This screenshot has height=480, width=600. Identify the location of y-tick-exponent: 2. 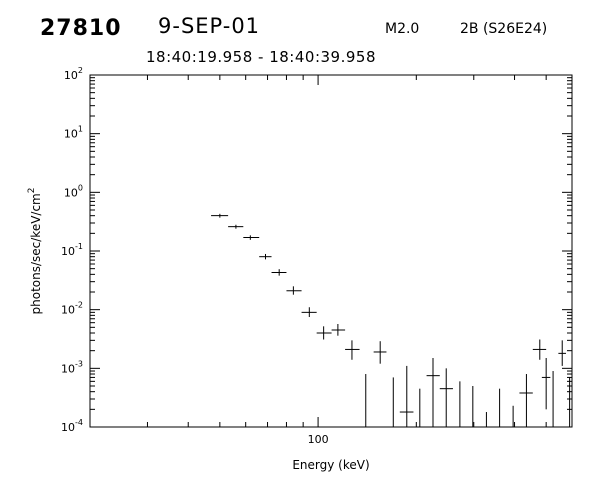
(80, 70).